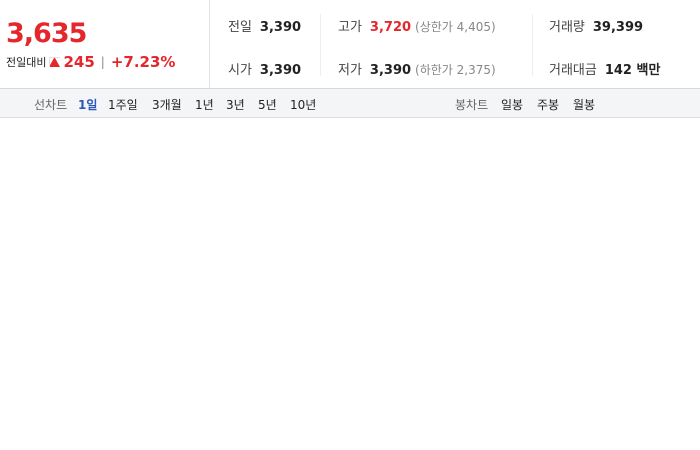 The height and width of the screenshot is (450, 700). What do you see at coordinates (303, 105) in the screenshot?
I see `tab: 10년` at bounding box center [303, 105].